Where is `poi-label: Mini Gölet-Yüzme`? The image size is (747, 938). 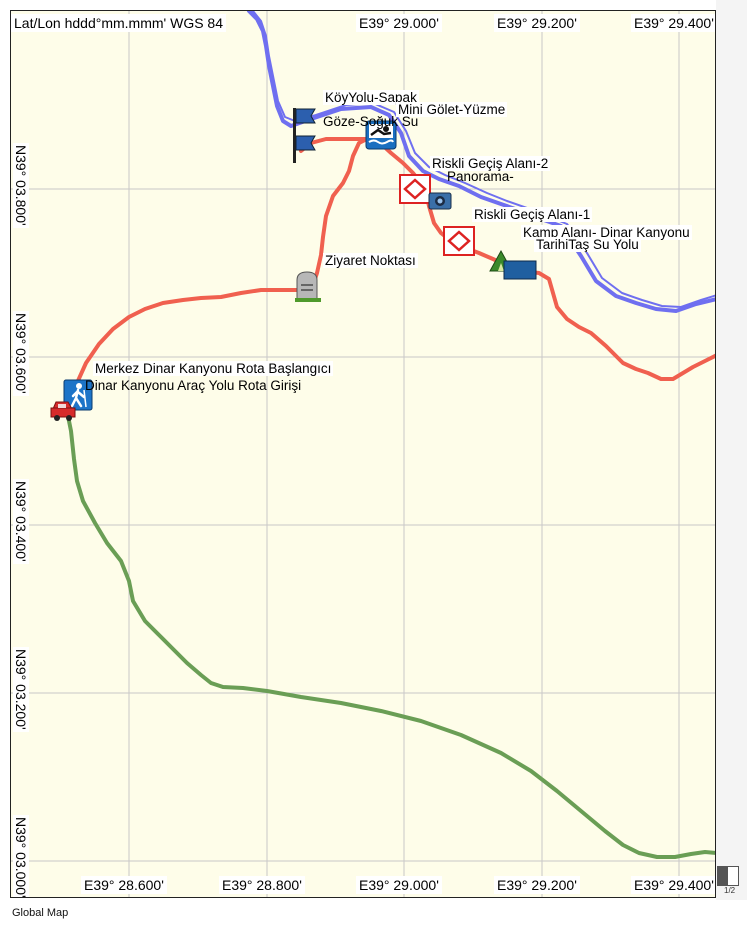 poi-label: Mini Gölet-Yüzme is located at coordinates (452, 109).